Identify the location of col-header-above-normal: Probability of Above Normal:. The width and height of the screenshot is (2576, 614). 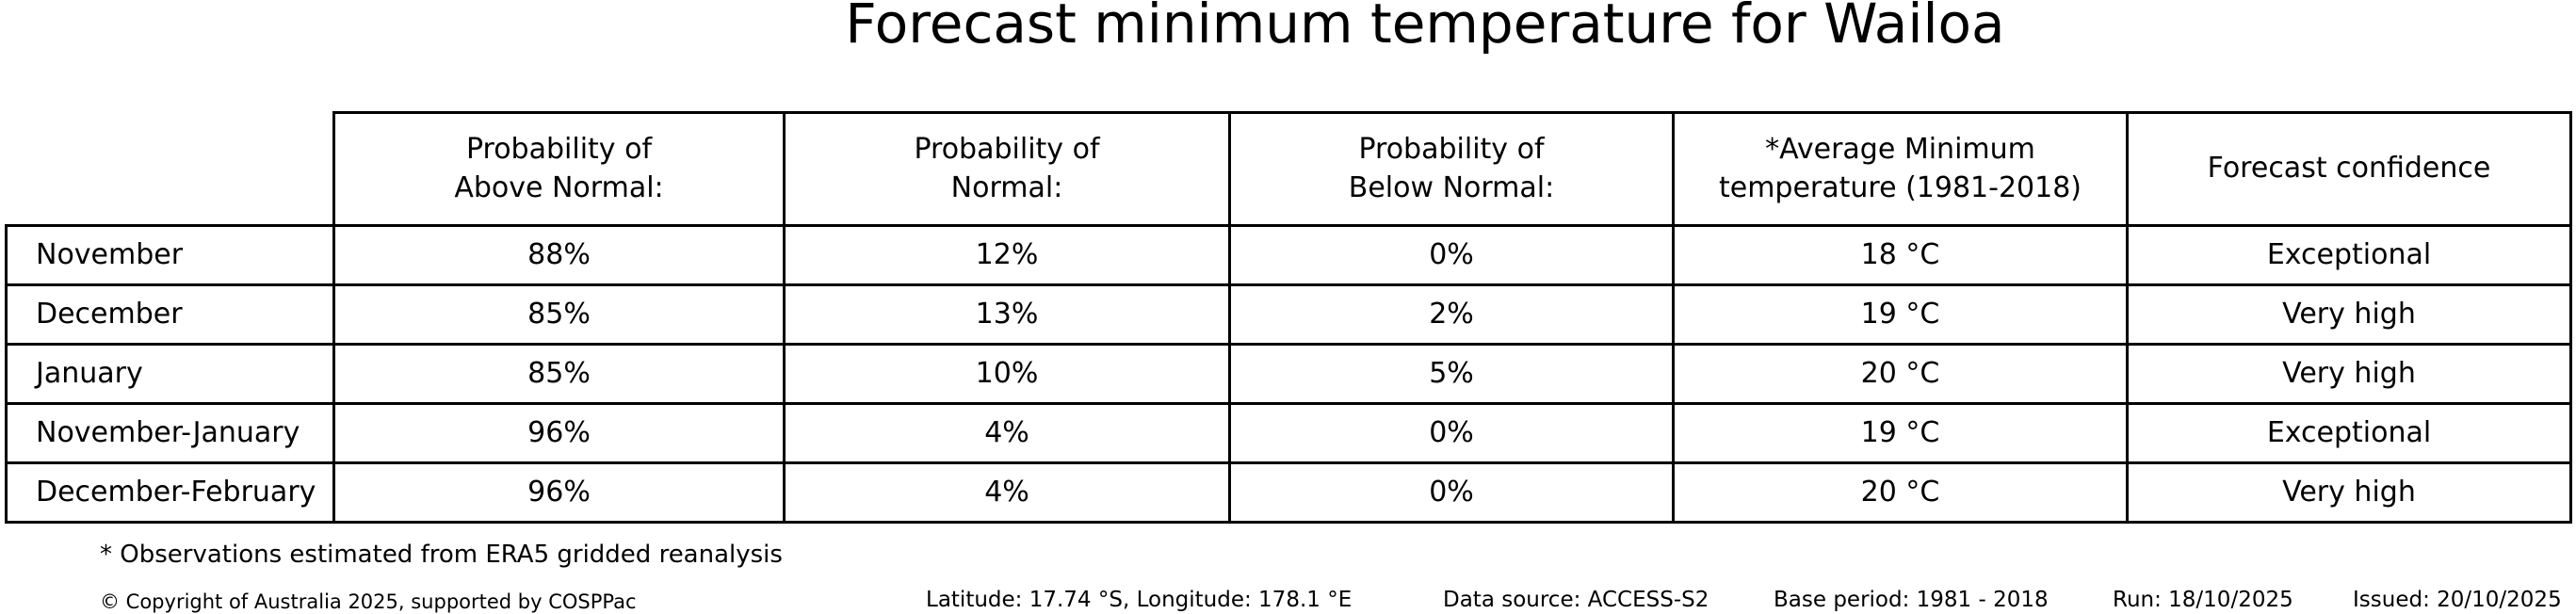
(559, 169).